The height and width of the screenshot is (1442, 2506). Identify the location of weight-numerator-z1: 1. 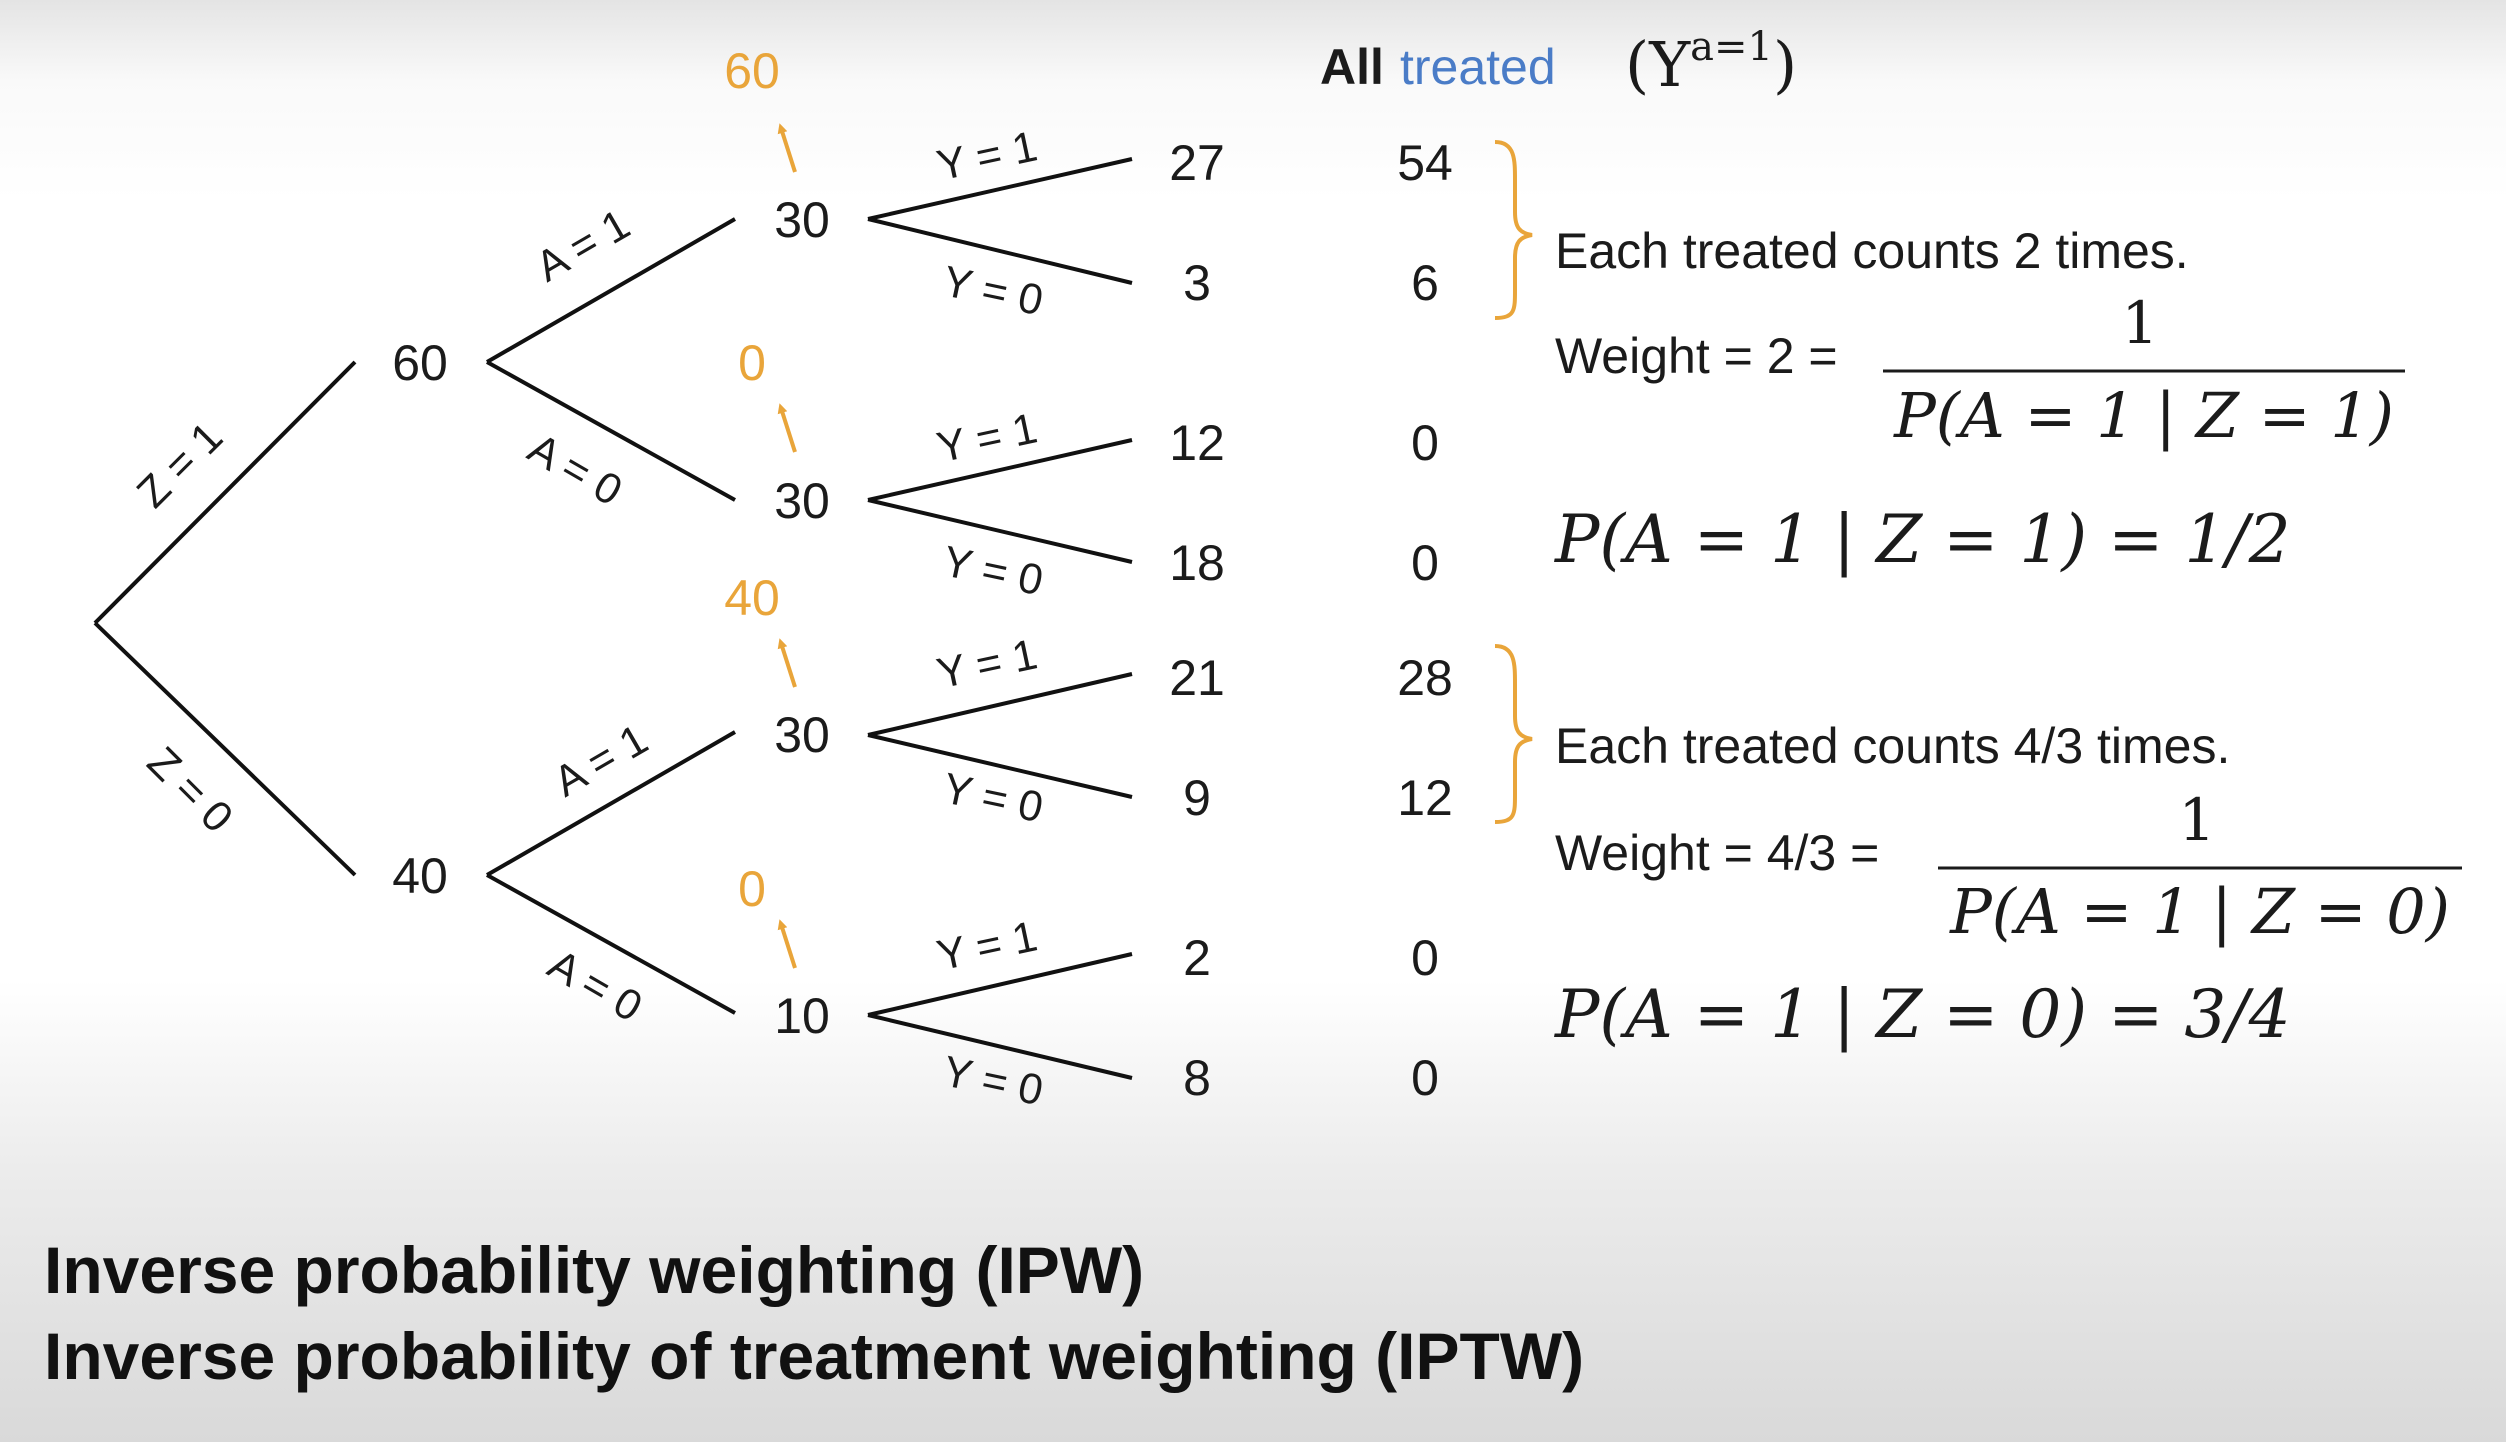
(2140, 323).